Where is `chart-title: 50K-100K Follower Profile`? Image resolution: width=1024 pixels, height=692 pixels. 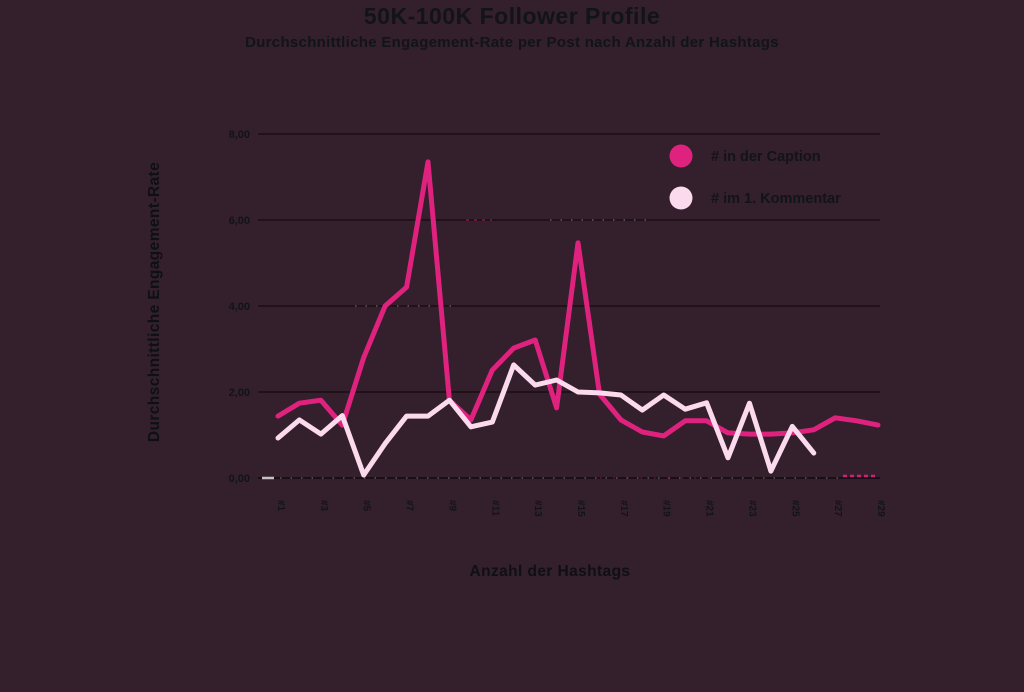
chart-title: 50K-100K Follower Profile is located at coordinates (512, 16).